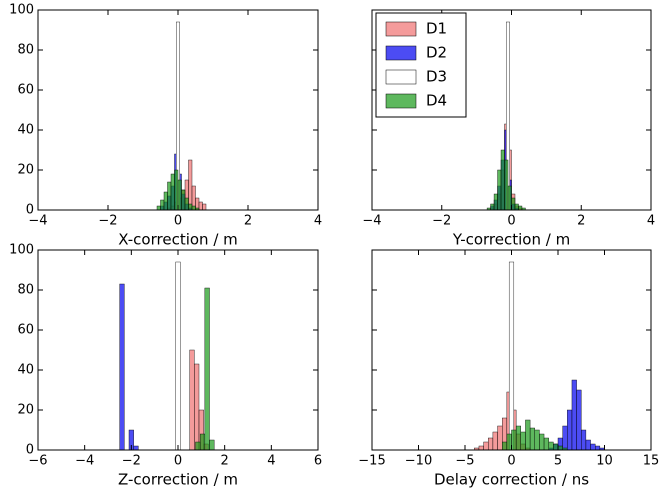 This screenshot has width=660, height=492. I want to click on x-axis-label: Z-correction / m, so click(178, 480).